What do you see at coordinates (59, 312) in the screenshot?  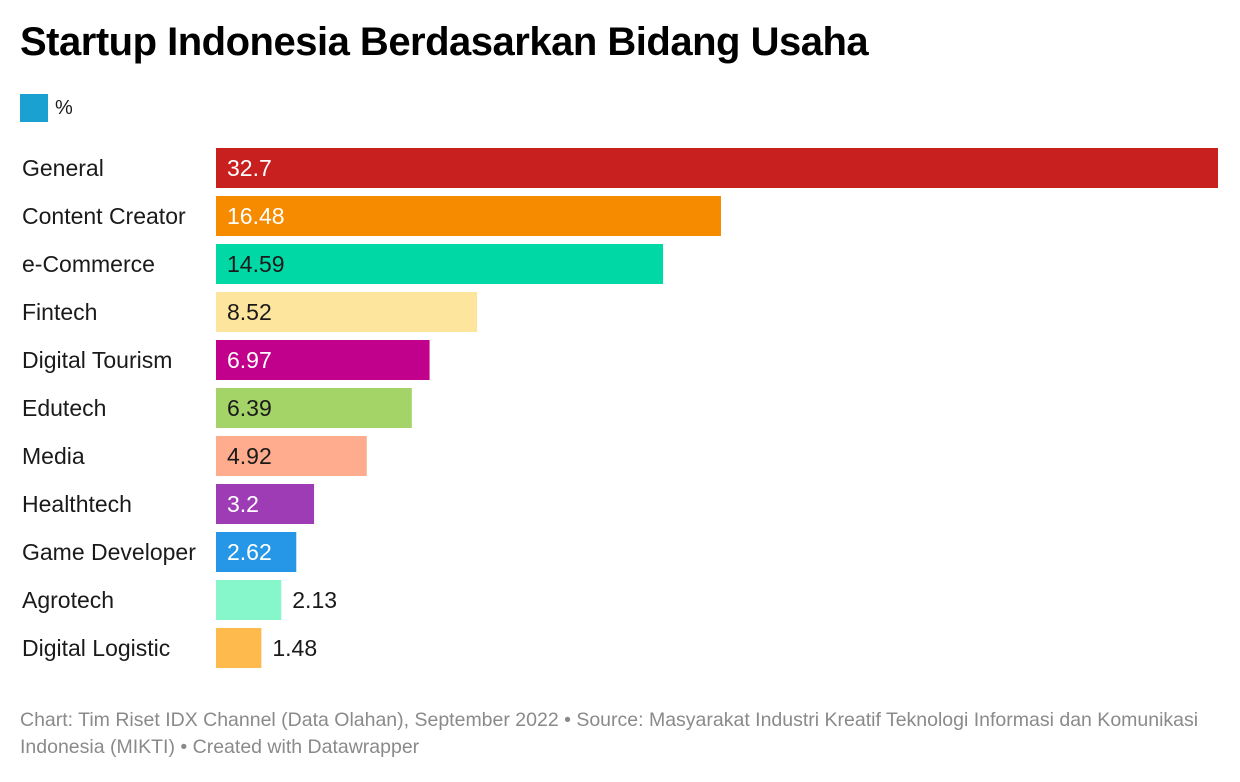 I see `category-label: Fintech` at bounding box center [59, 312].